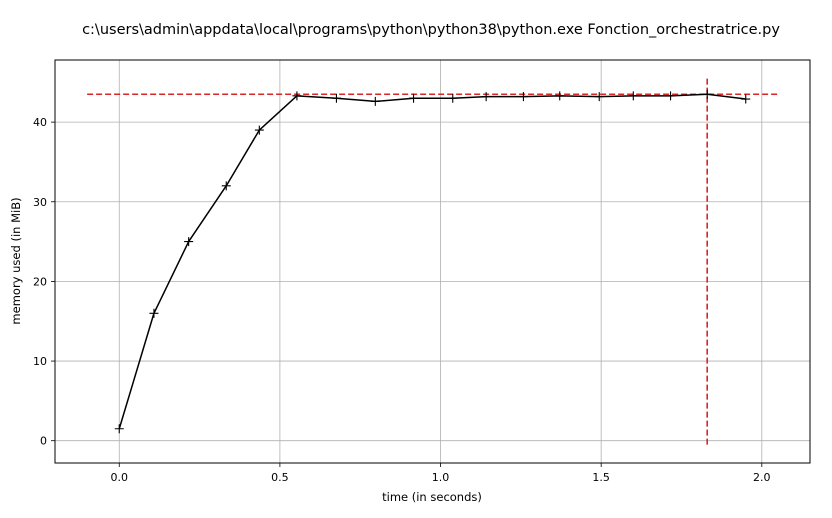  Describe the element at coordinates (441, 477) in the screenshot. I see `x-tick-label: 1.0` at that location.